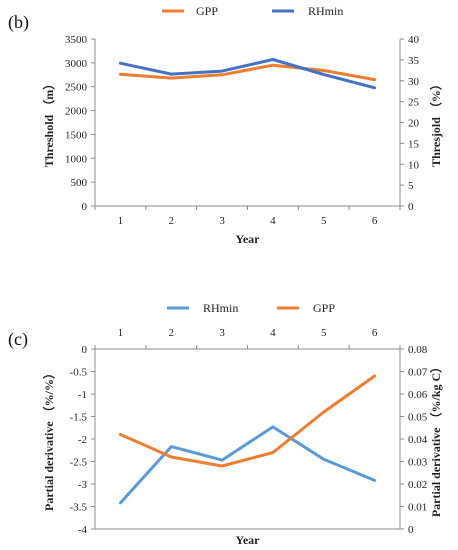 Image resolution: width=458 pixels, height=550 pixels. What do you see at coordinates (414, 103) in the screenshot?
I see `right-tick-label: 25` at bounding box center [414, 103].